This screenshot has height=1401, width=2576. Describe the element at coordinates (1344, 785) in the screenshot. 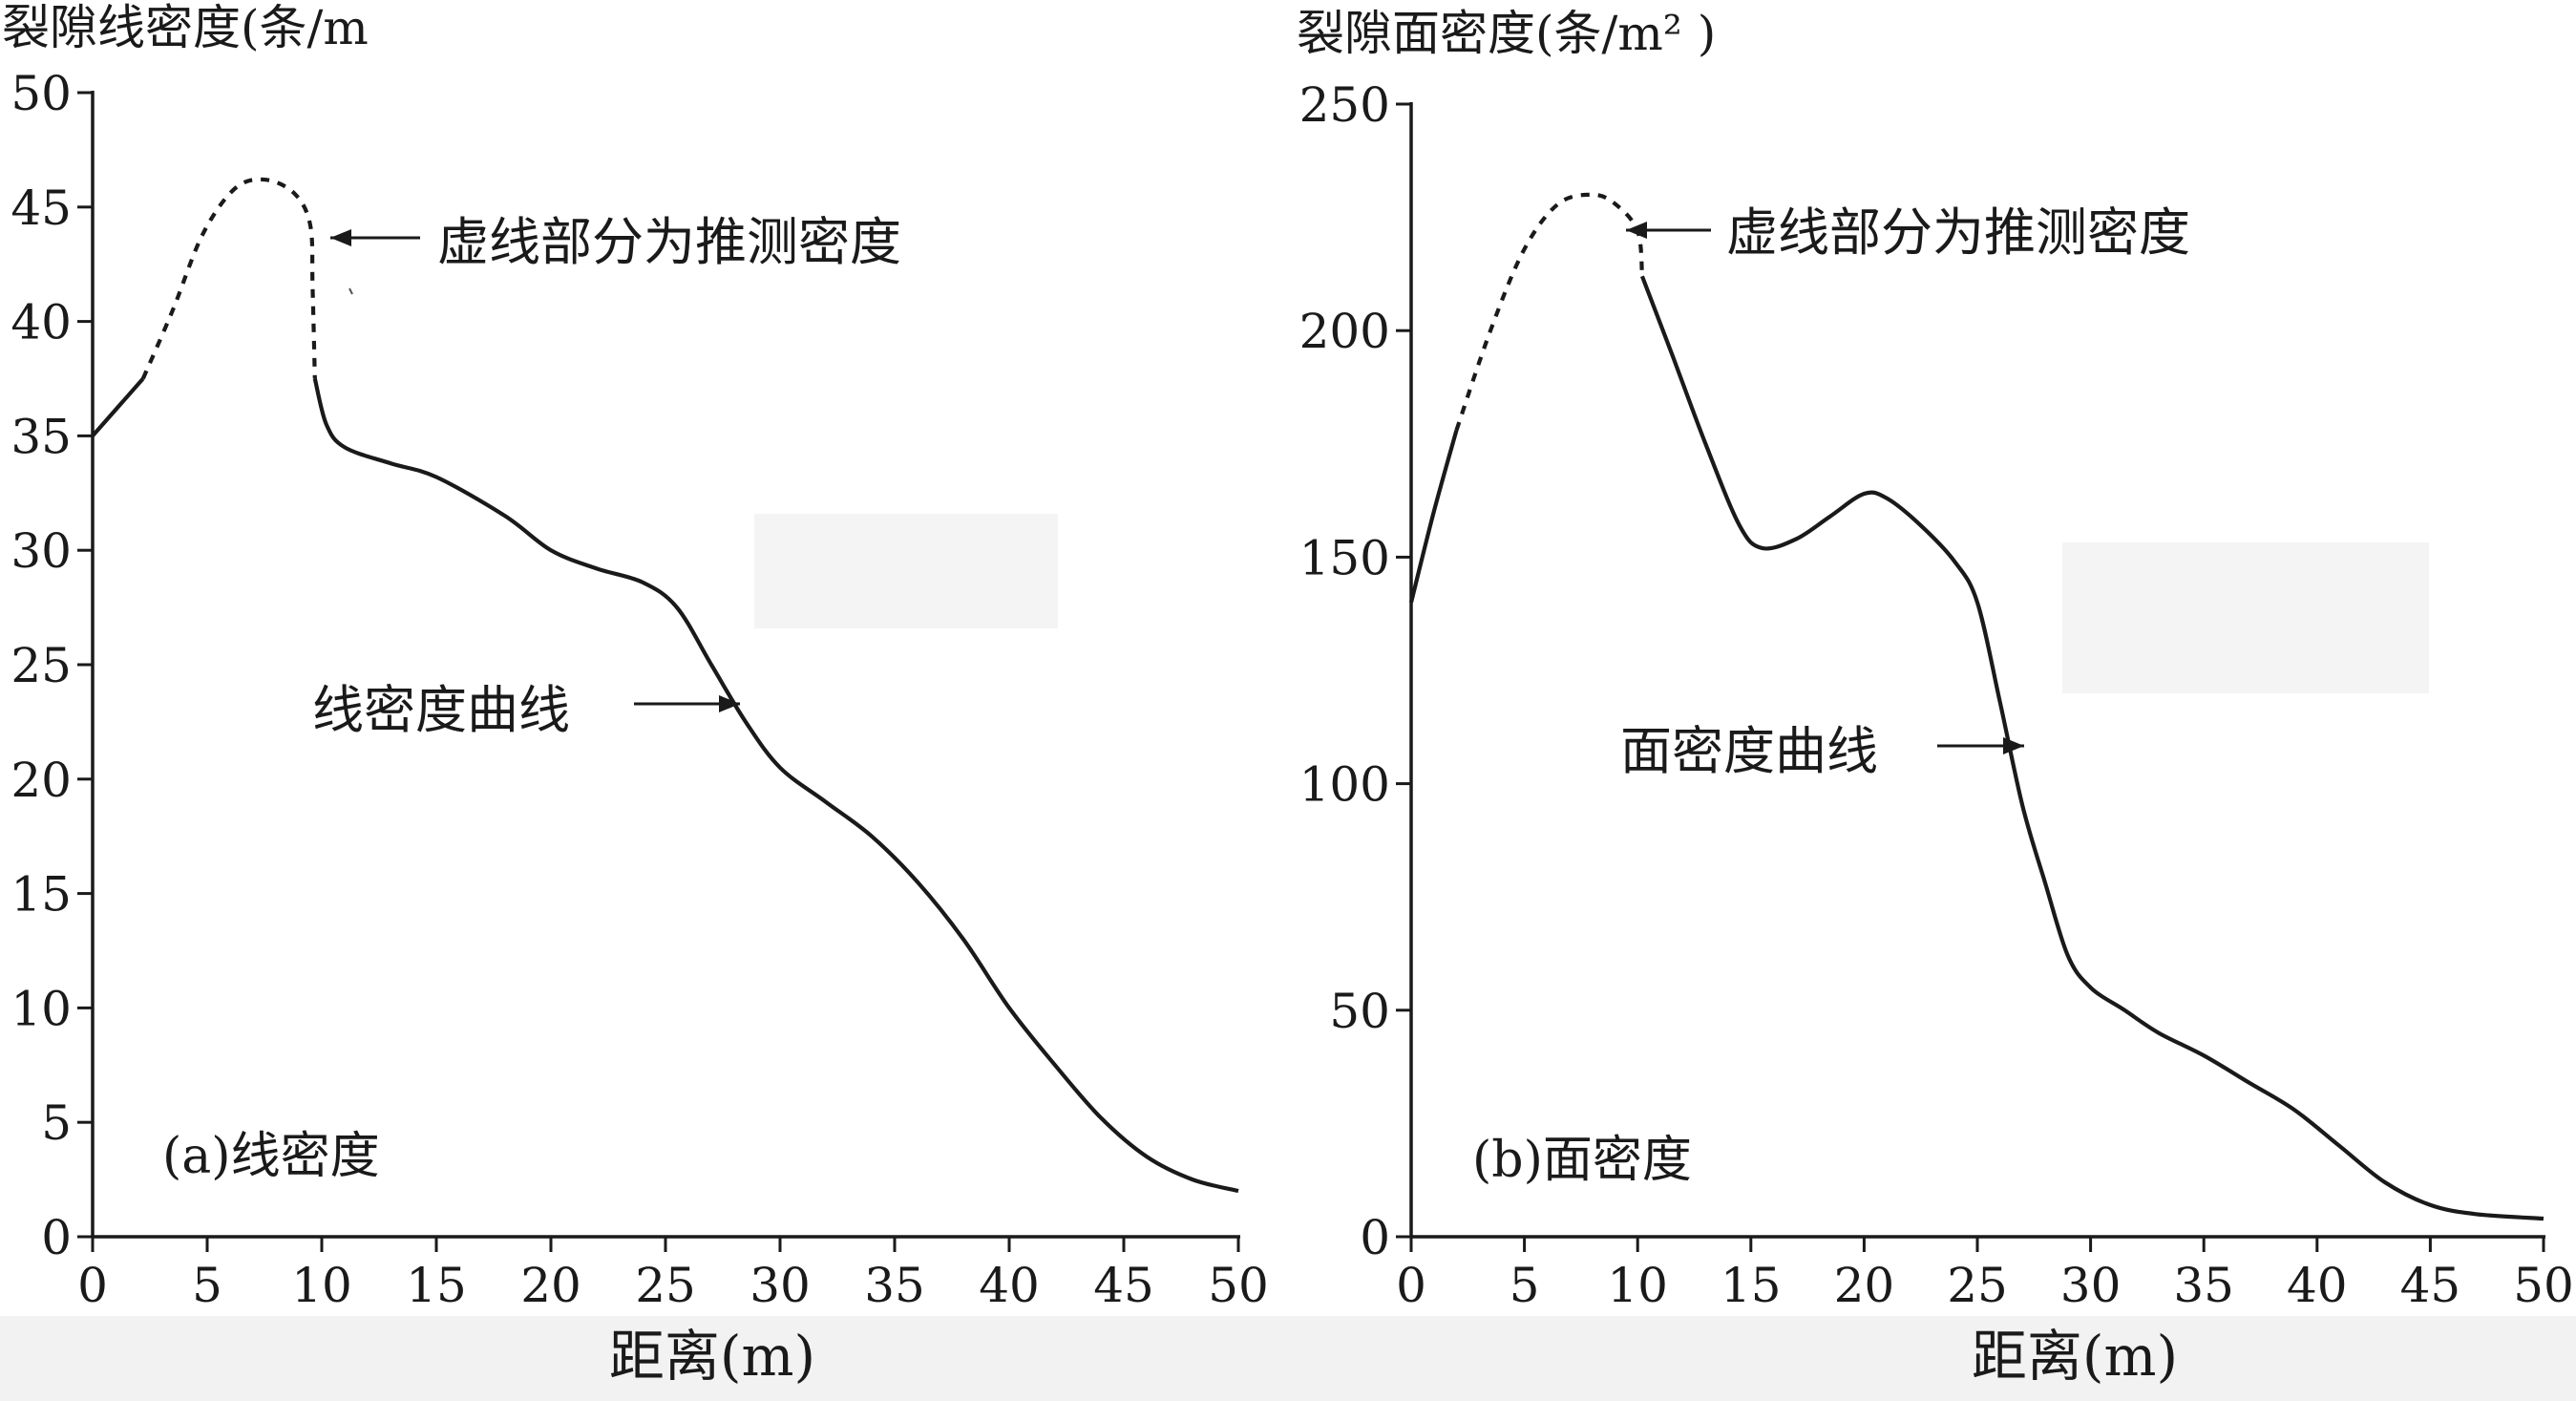

I see `y-tick-label: 100` at that location.